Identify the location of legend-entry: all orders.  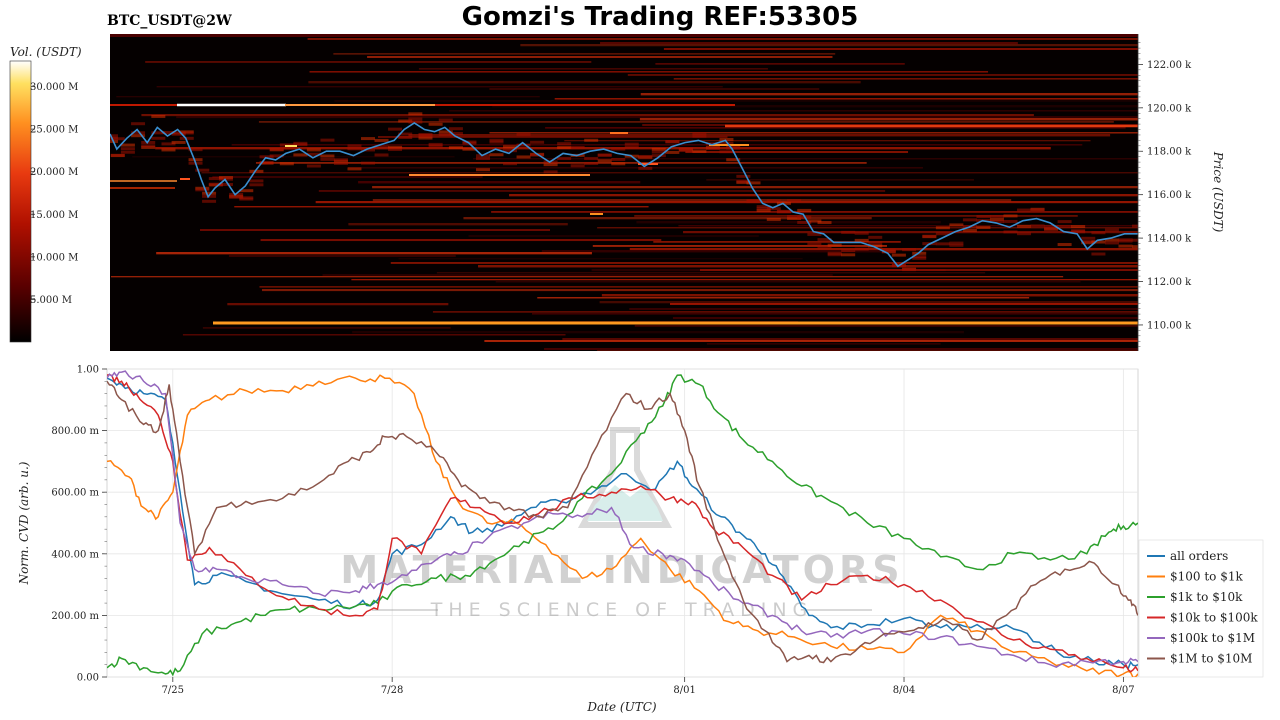
(1199, 556).